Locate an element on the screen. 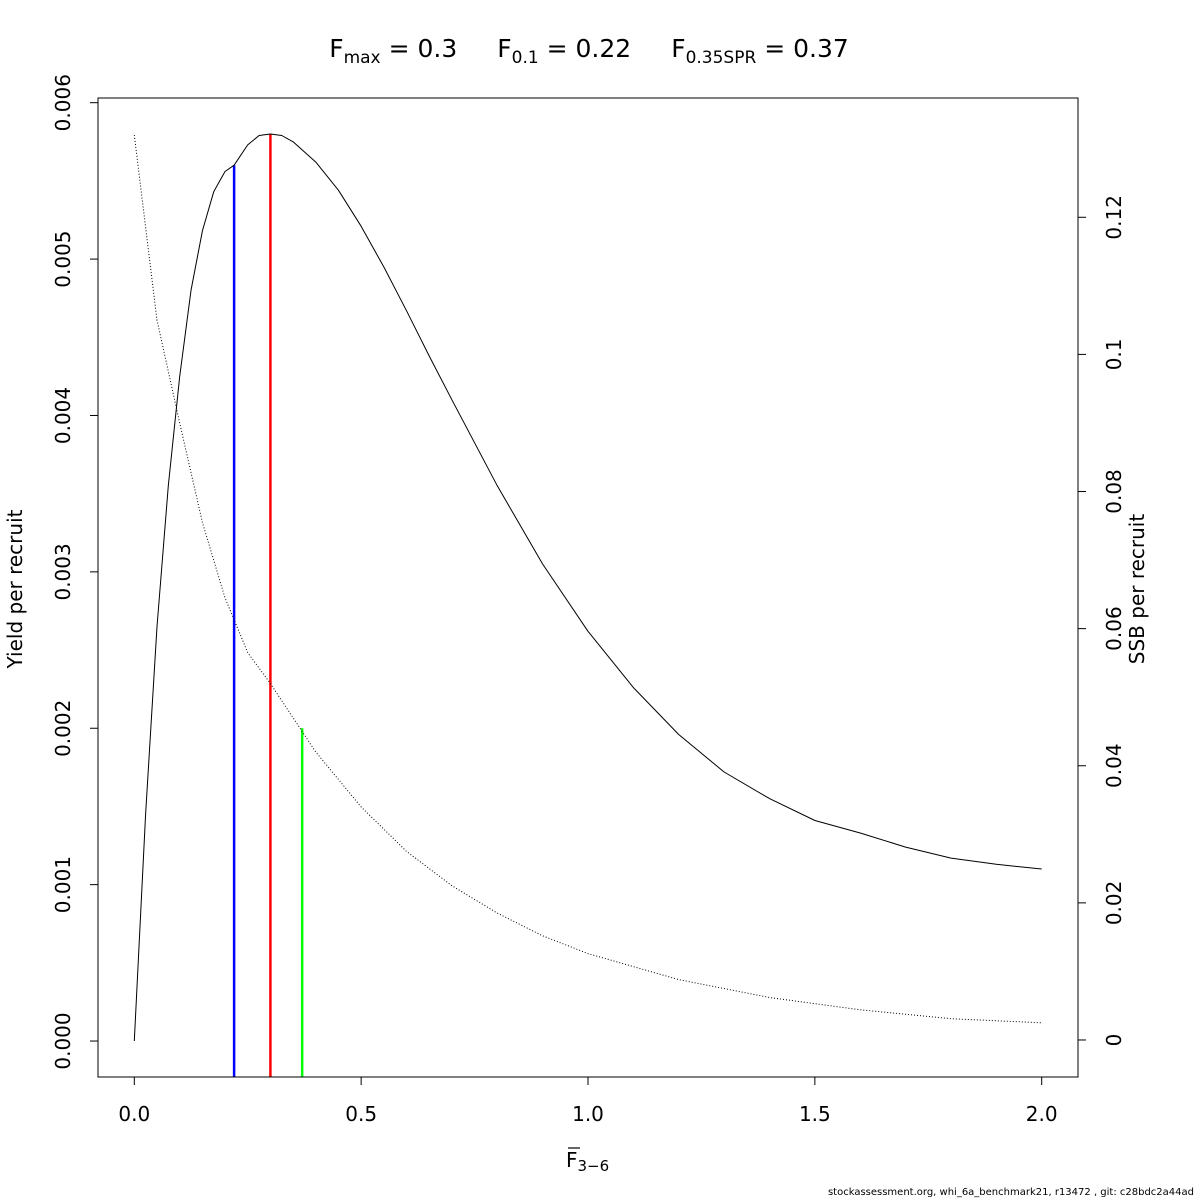  y-tick-label: 0.001 is located at coordinates (63, 884).